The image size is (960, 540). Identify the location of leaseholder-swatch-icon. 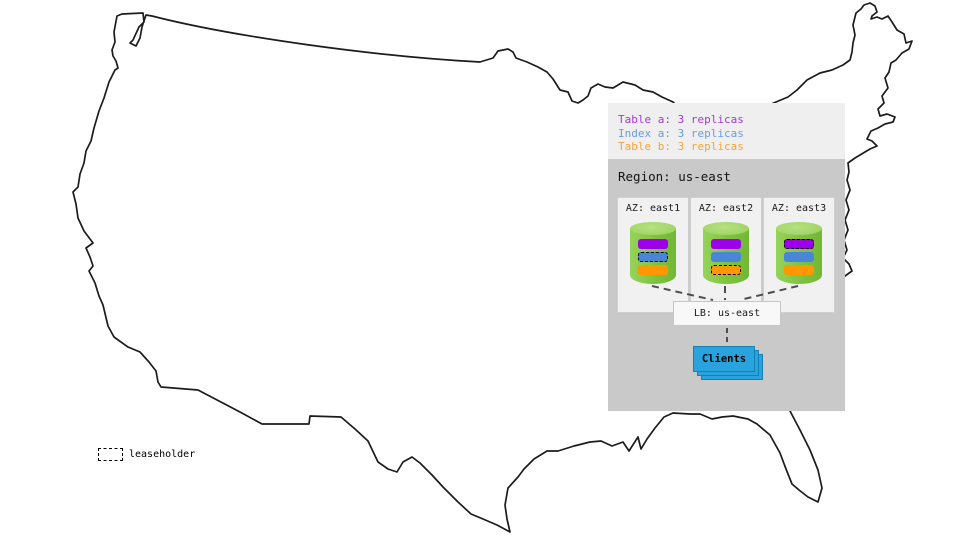
(110, 454).